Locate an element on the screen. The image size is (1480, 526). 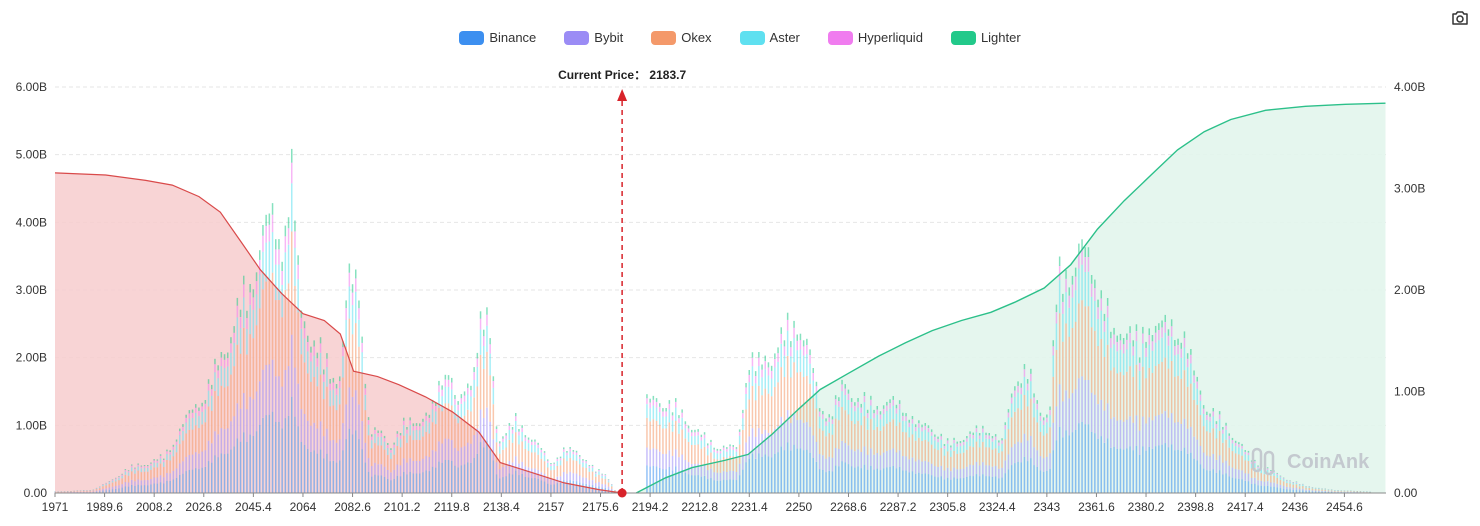
legend-item-aster: Aster is located at coordinates (769, 37).